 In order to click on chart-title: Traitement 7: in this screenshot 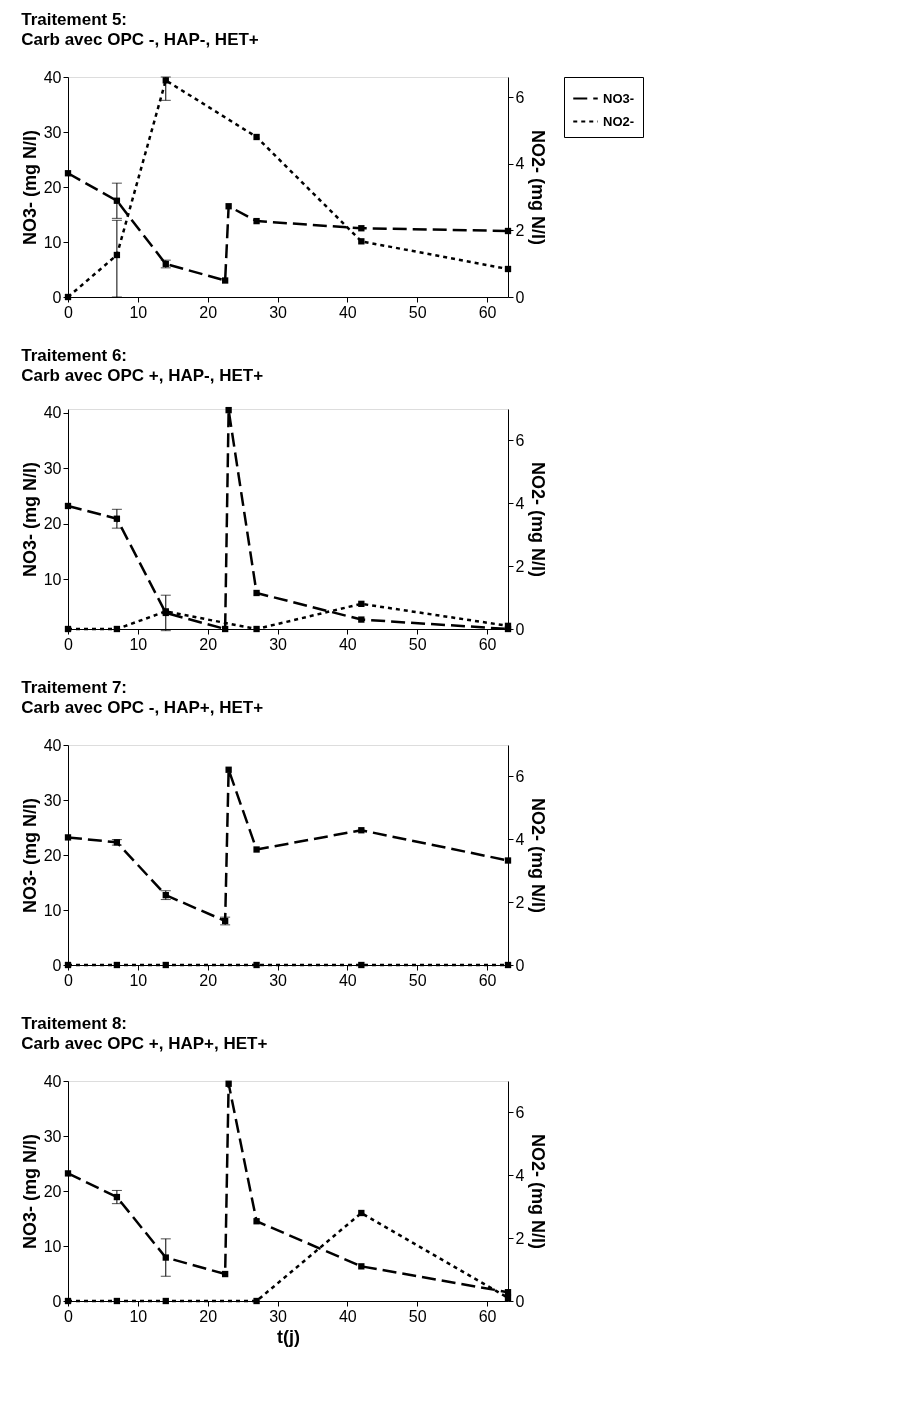, I will do `click(74, 687)`.